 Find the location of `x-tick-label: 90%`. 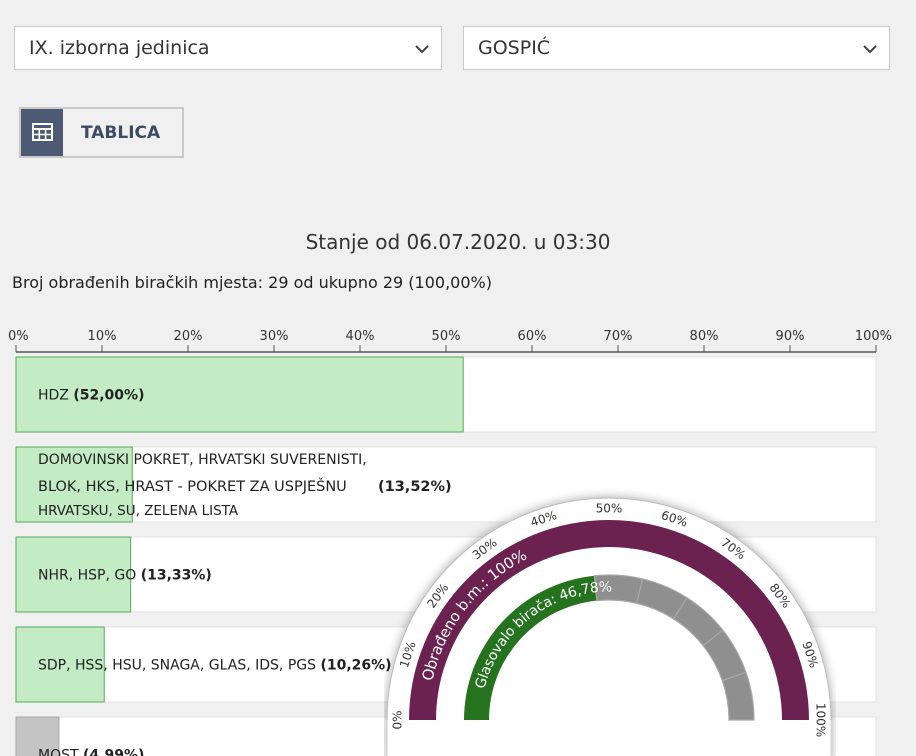

x-tick-label: 90% is located at coordinates (790, 336).